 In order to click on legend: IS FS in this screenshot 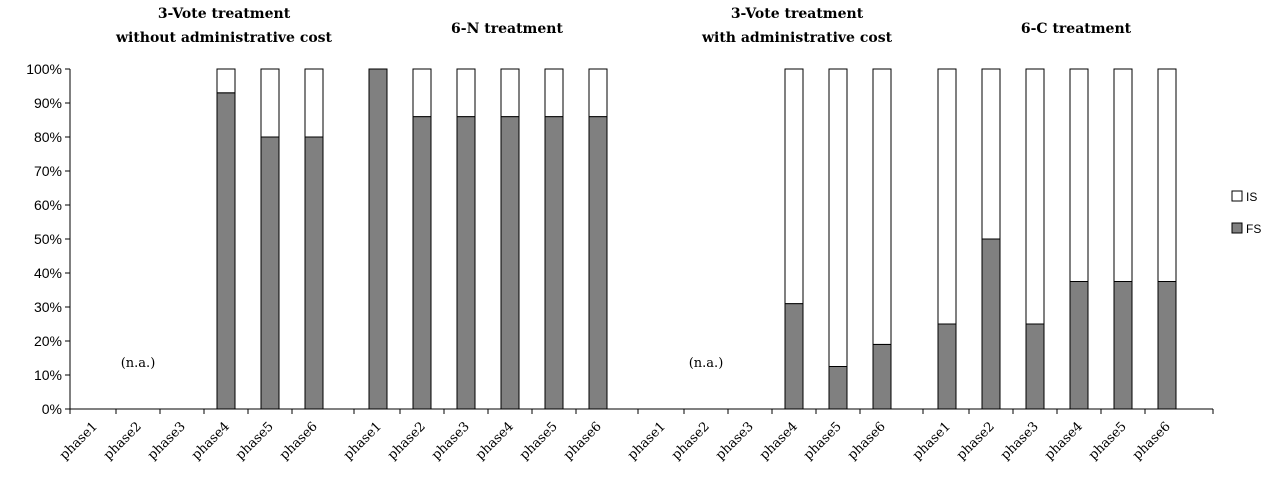, I will do `click(1246, 213)`.